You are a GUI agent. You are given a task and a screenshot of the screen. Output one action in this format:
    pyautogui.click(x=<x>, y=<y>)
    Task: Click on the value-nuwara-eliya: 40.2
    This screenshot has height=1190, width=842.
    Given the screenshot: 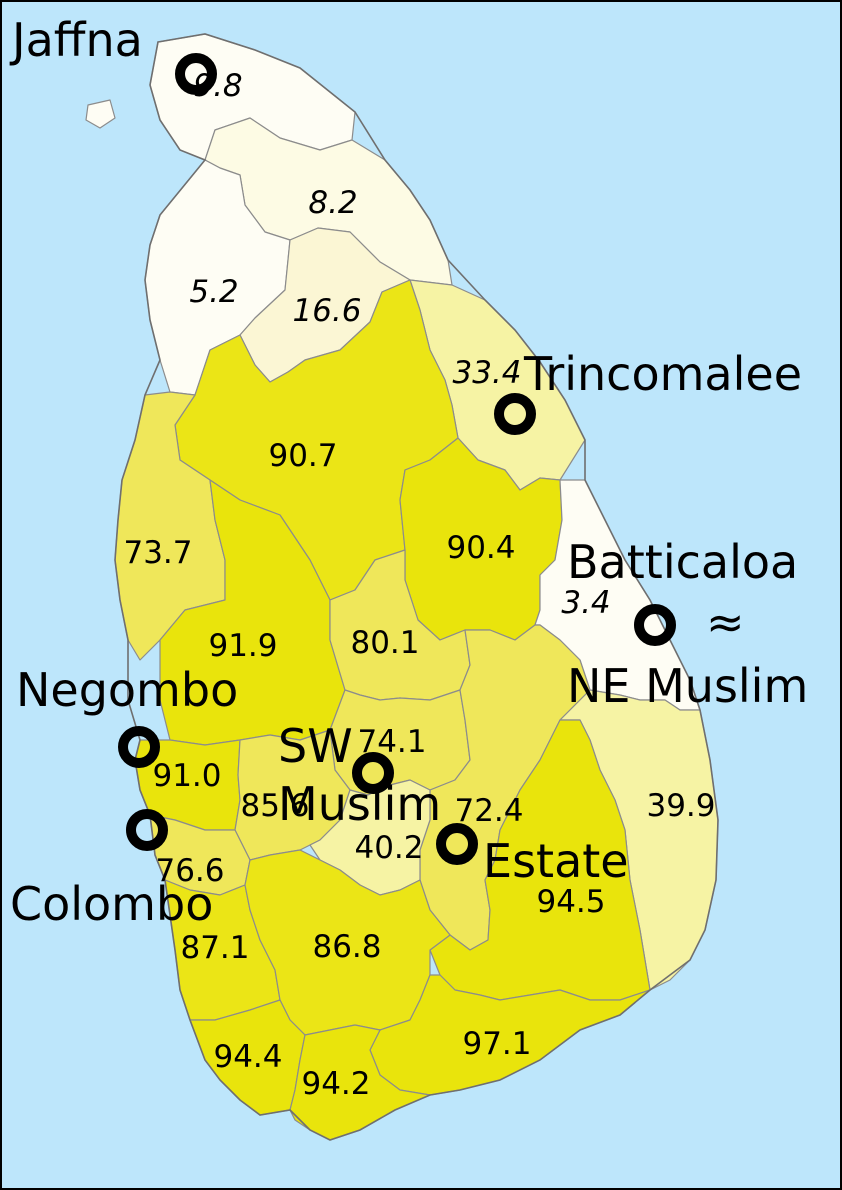 What is the action you would take?
    pyautogui.click(x=388, y=848)
    